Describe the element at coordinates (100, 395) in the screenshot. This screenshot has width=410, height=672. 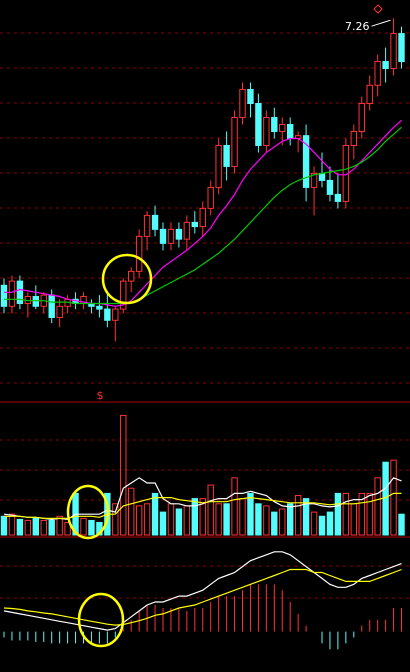
I see `marker: $` at that location.